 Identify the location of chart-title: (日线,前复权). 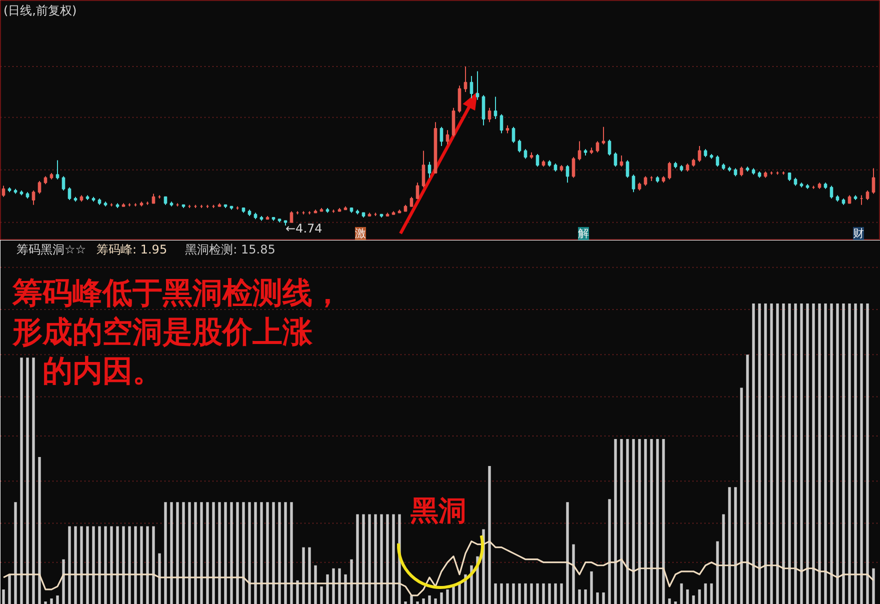
(40, 11).